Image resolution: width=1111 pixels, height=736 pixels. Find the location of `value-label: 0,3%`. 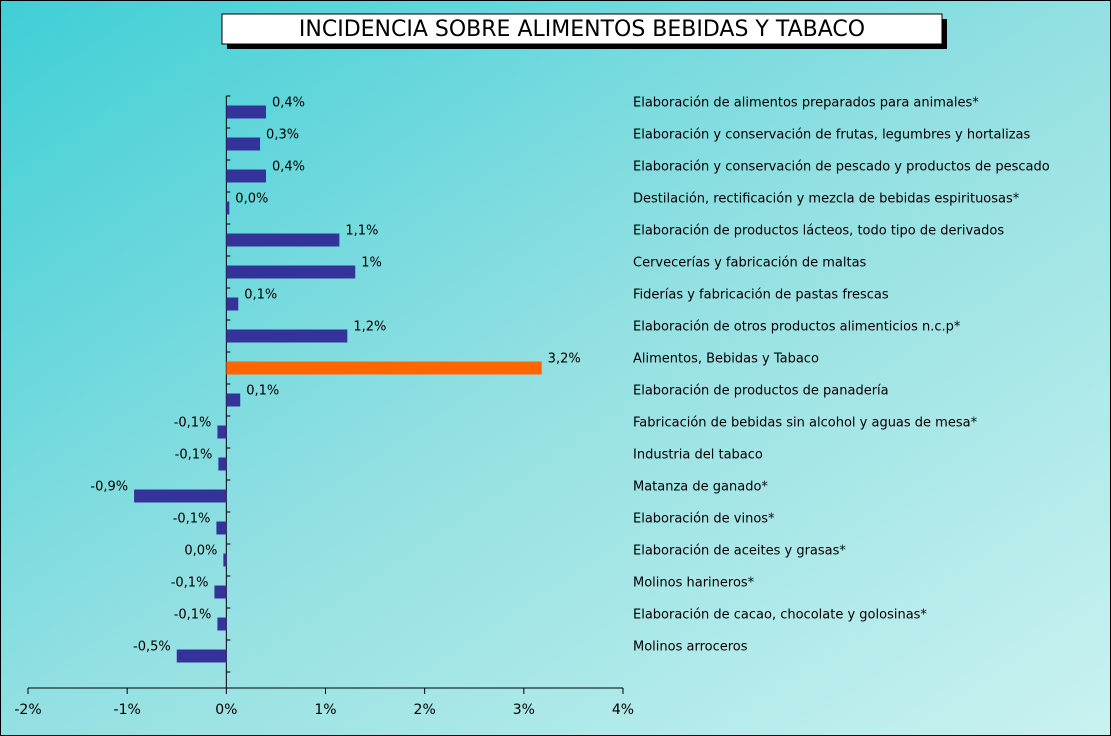

value-label: 0,3% is located at coordinates (282, 135).